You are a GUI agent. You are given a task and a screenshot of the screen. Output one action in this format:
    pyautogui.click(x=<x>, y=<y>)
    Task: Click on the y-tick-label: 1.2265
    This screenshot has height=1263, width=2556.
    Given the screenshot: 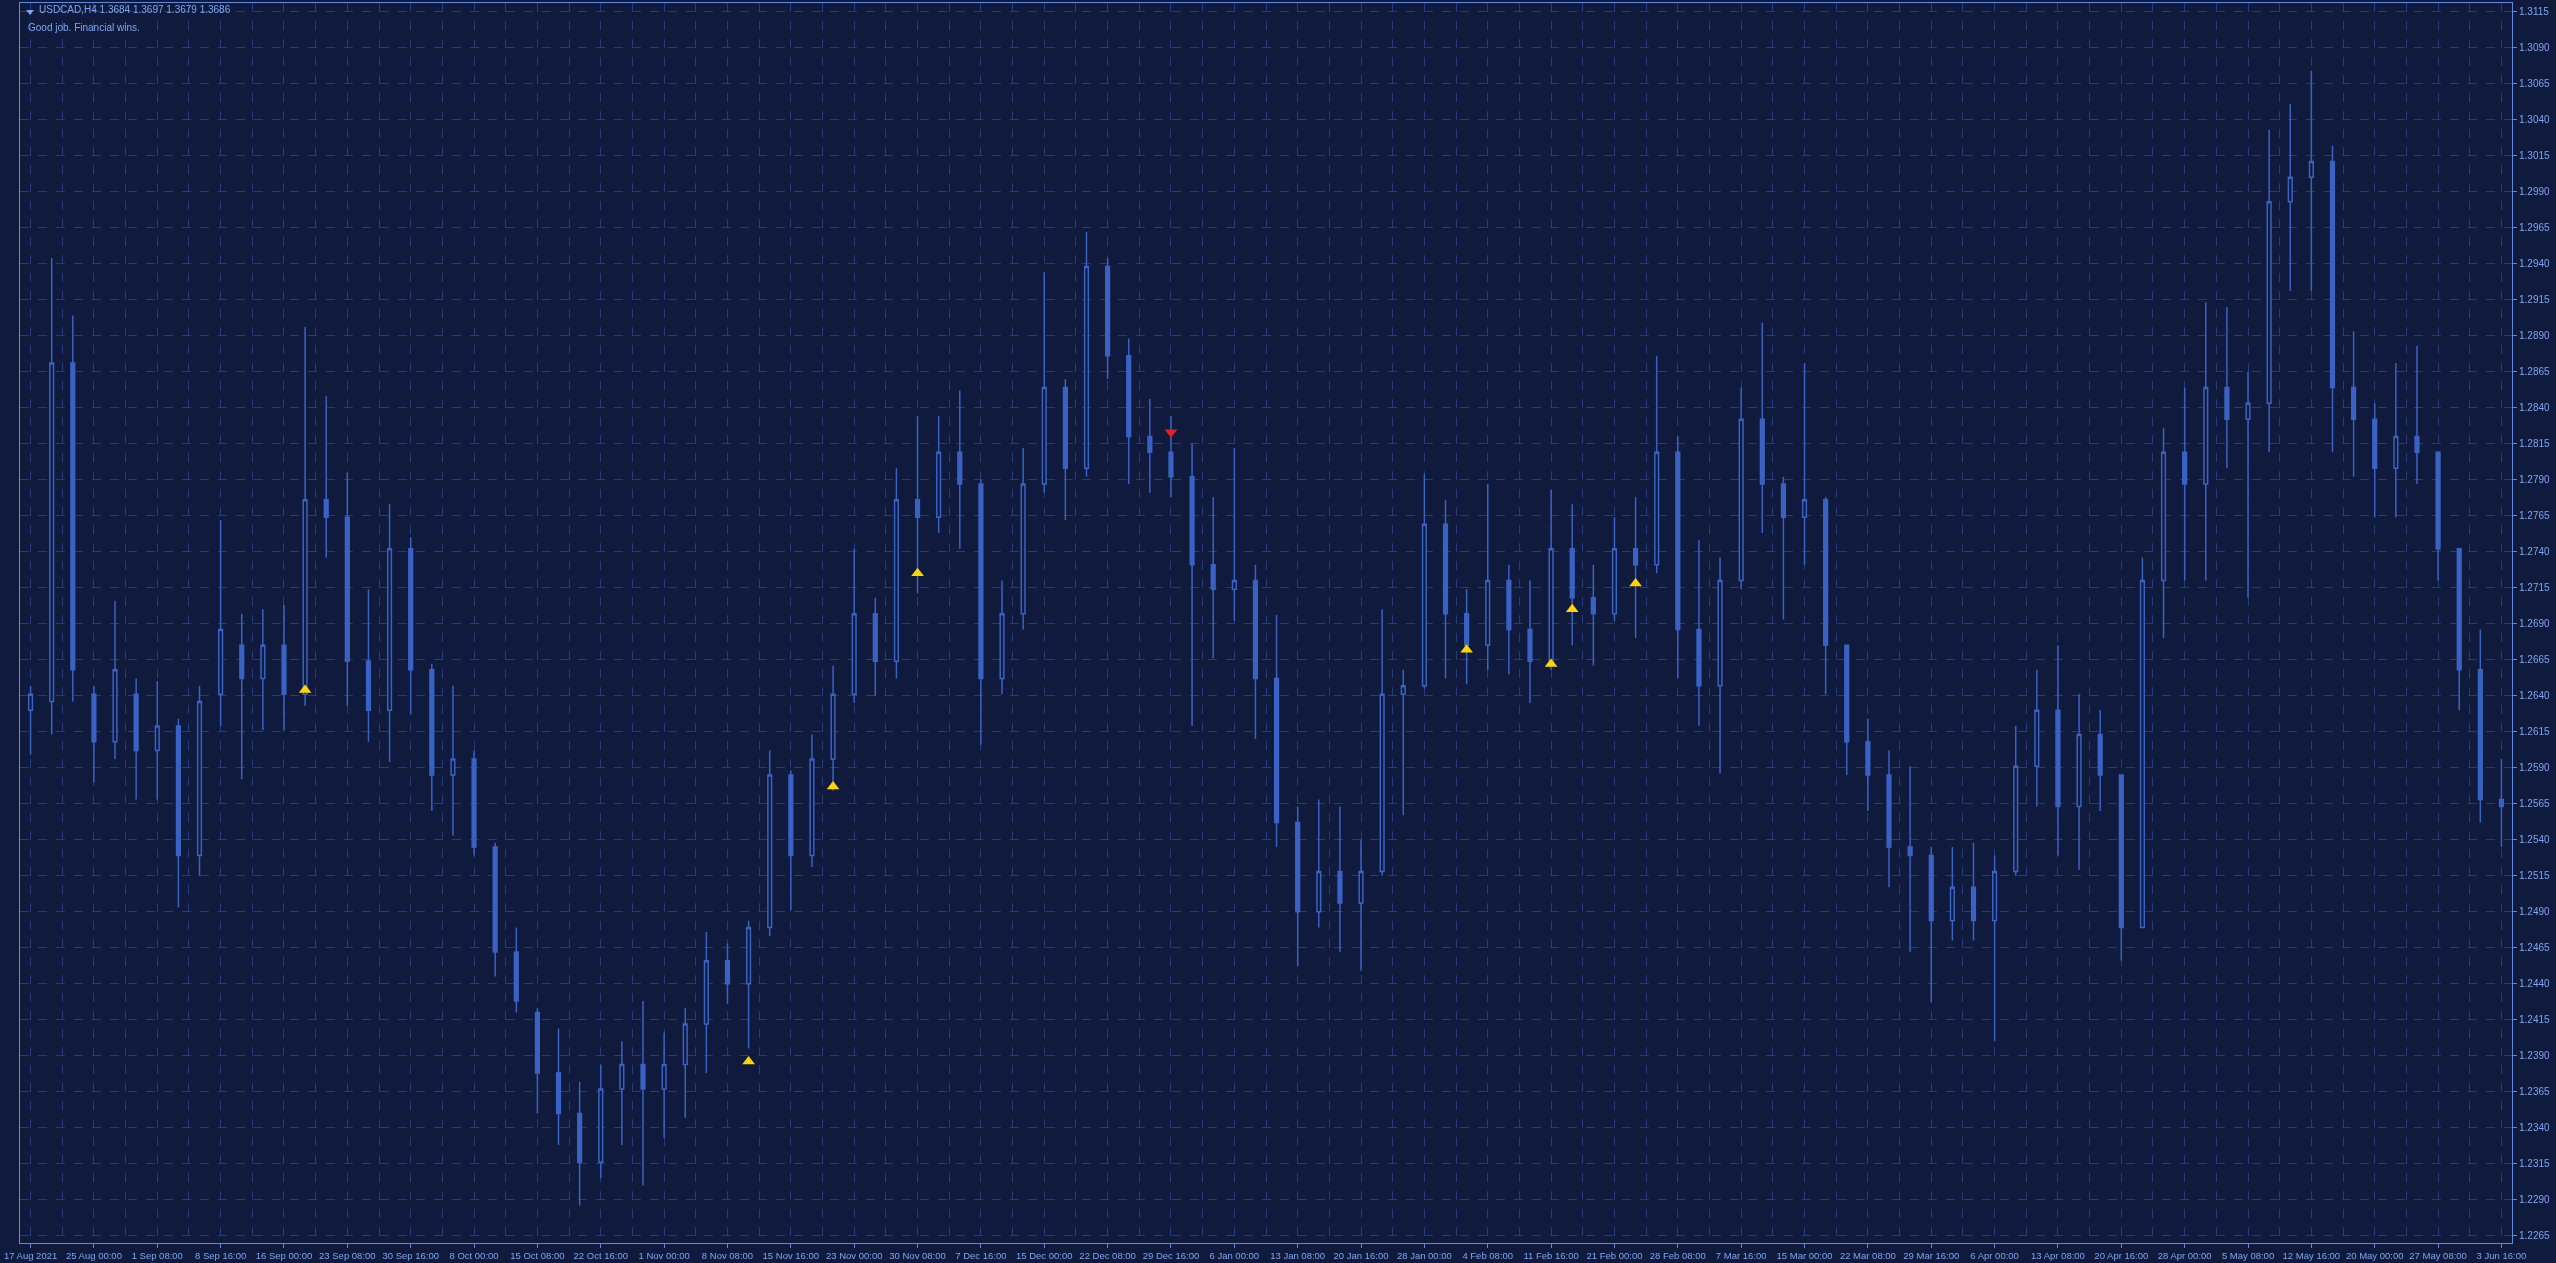 What is the action you would take?
    pyautogui.click(x=2535, y=1236)
    